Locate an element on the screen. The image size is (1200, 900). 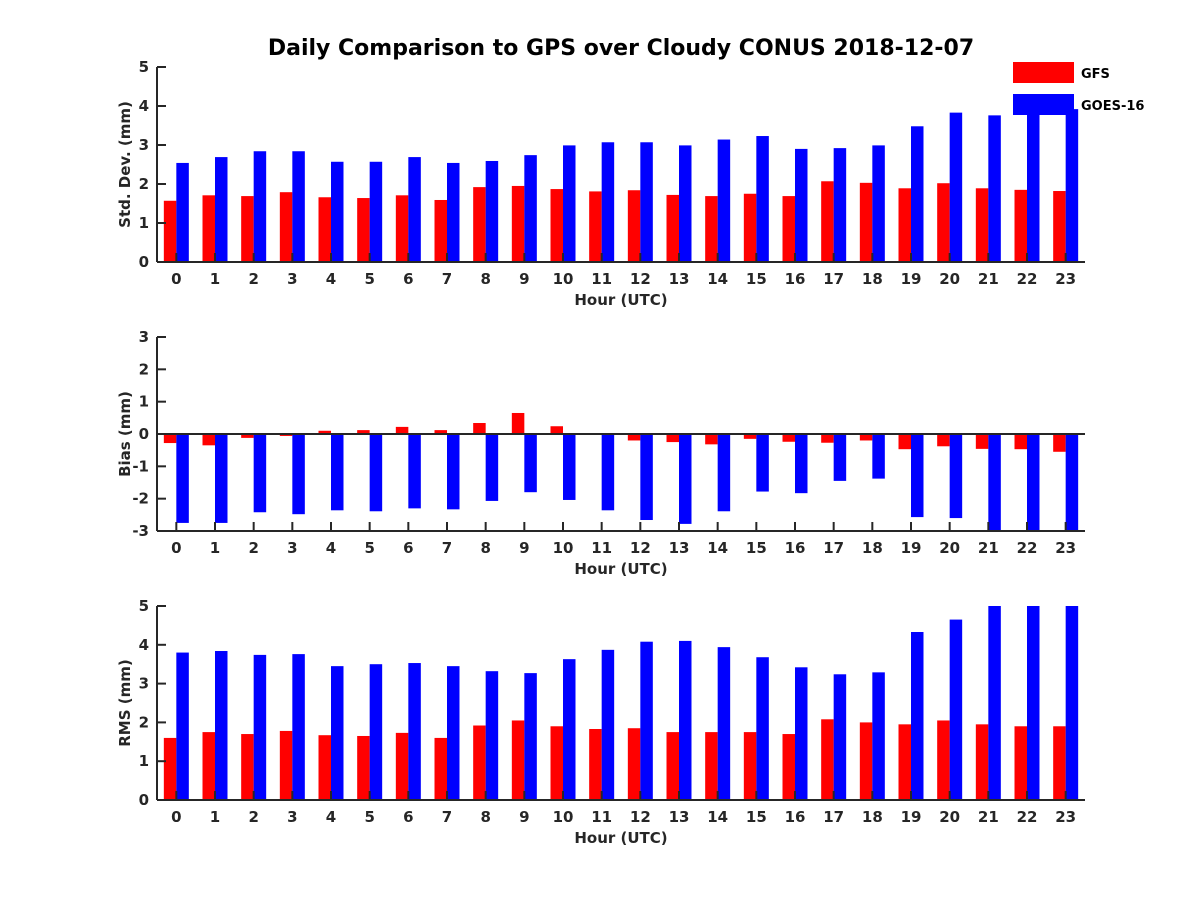
y-axis-label: RMS (mm) is located at coordinates (125, 702).